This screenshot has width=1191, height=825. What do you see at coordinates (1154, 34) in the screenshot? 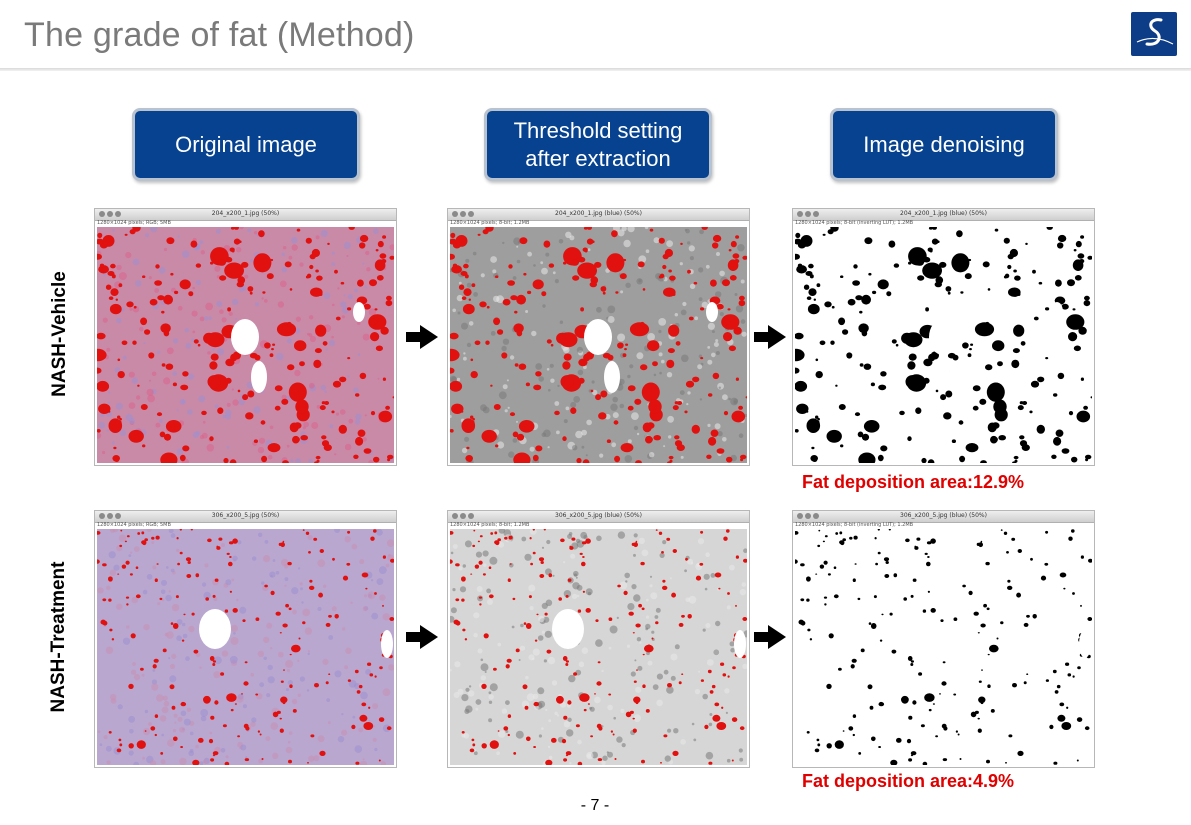
I see `company-logo-icon` at bounding box center [1154, 34].